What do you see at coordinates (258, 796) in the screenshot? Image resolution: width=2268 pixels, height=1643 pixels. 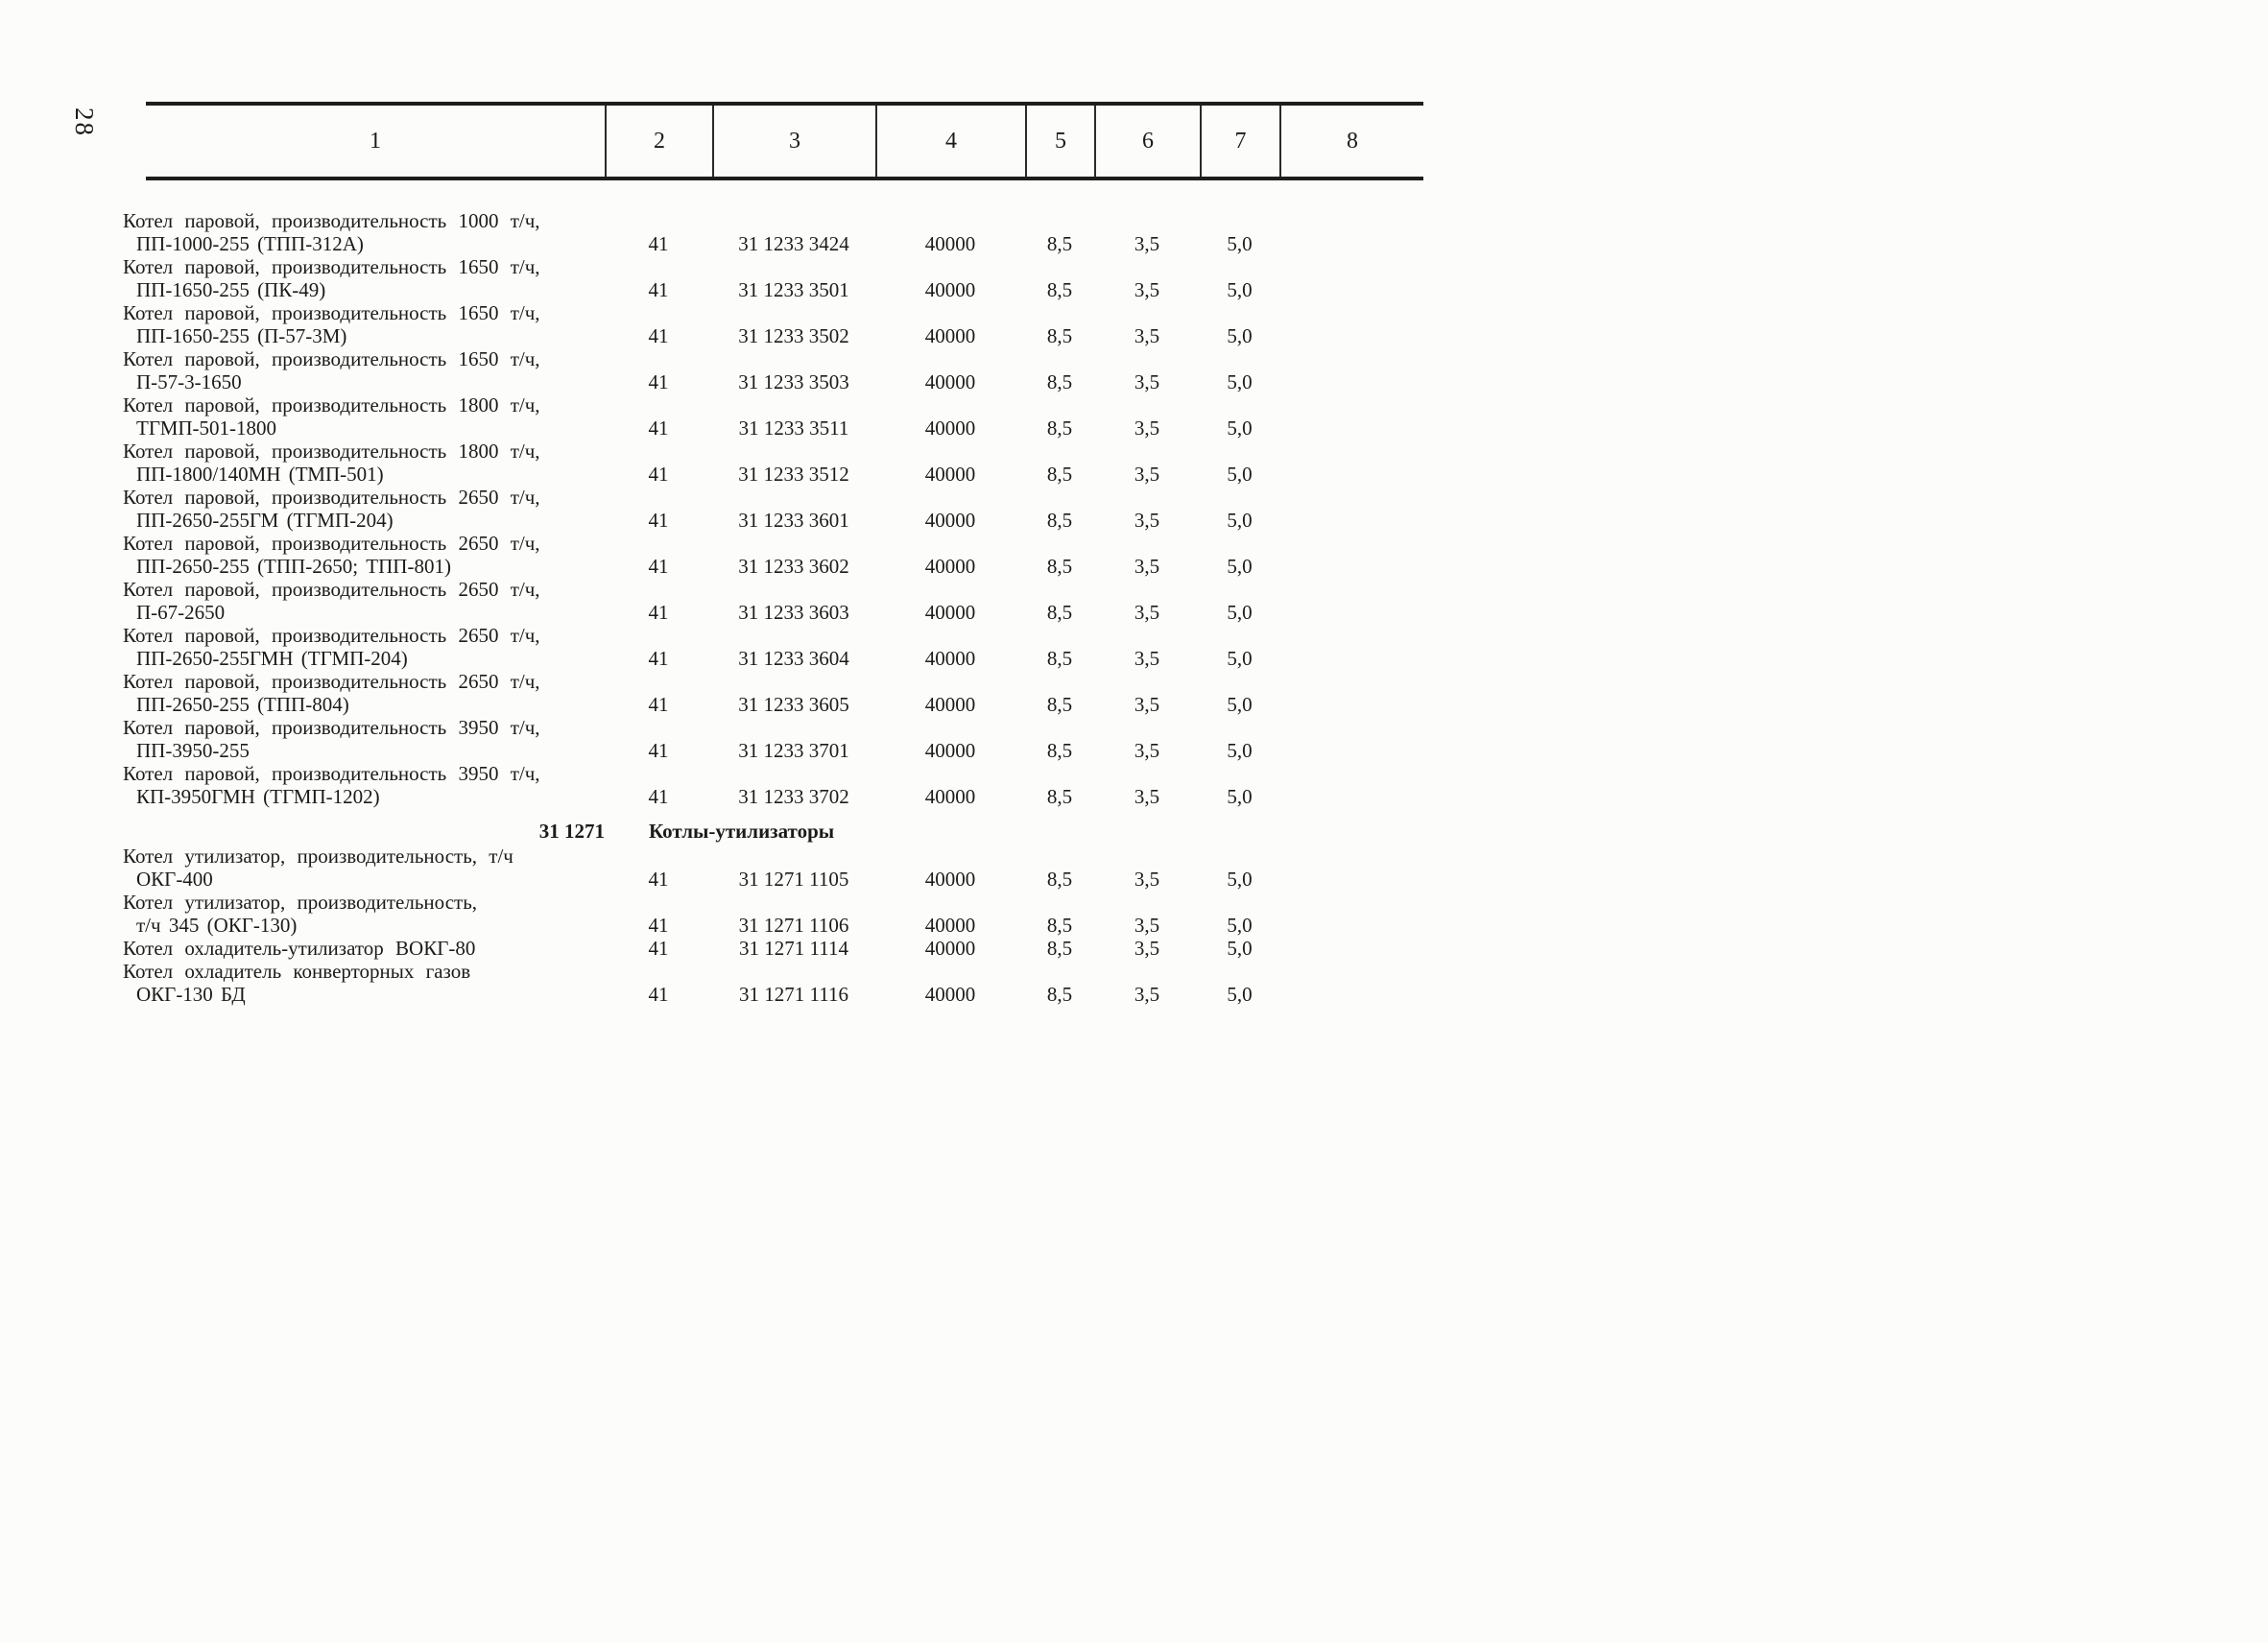 I see `equipment-name-line2: КП-3950ГМН (ТГМП-1202)` at bounding box center [258, 796].